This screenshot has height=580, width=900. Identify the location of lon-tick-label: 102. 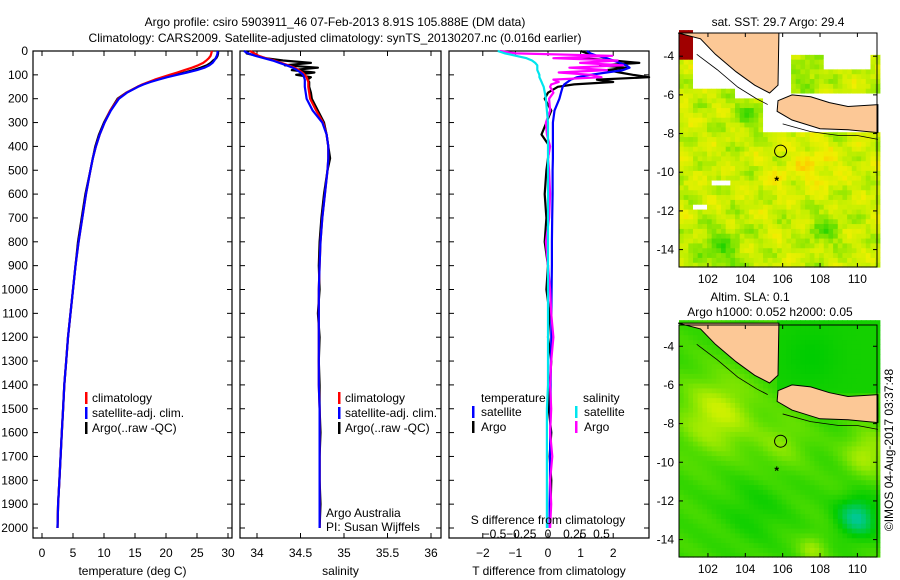
(708, 569).